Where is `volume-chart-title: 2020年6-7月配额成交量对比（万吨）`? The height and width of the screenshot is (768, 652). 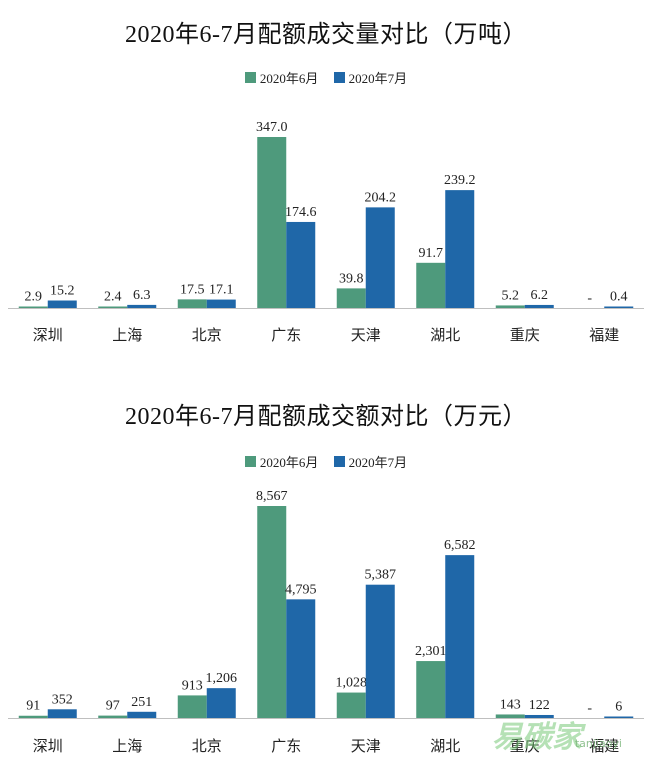
volume-chart-title: 2020年6-7月配额成交量对比（万吨） is located at coordinates (326, 35).